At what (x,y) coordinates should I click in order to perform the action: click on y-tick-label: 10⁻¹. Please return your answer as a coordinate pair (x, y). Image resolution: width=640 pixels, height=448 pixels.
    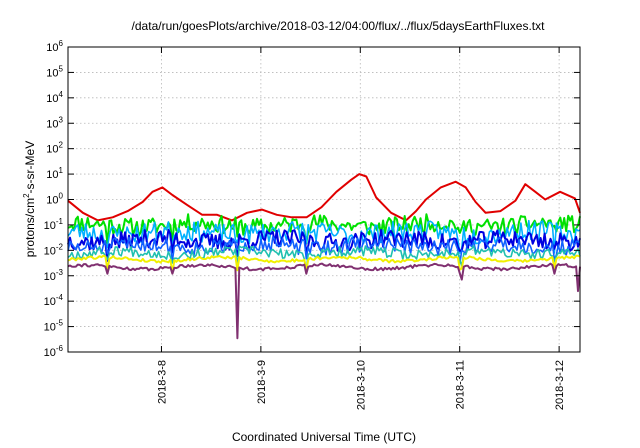
    Looking at the image, I should click on (54, 224).